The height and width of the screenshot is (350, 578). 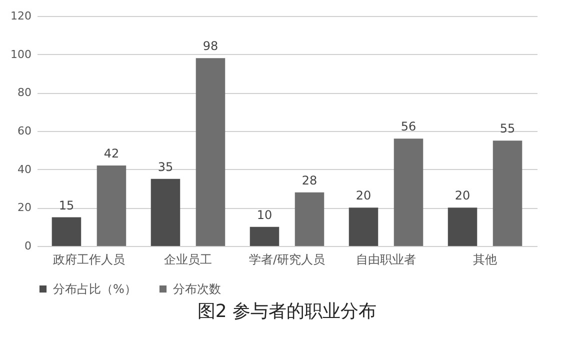 What do you see at coordinates (94, 289) in the screenshot?
I see `legend-label: 分布占比（%）` at bounding box center [94, 289].